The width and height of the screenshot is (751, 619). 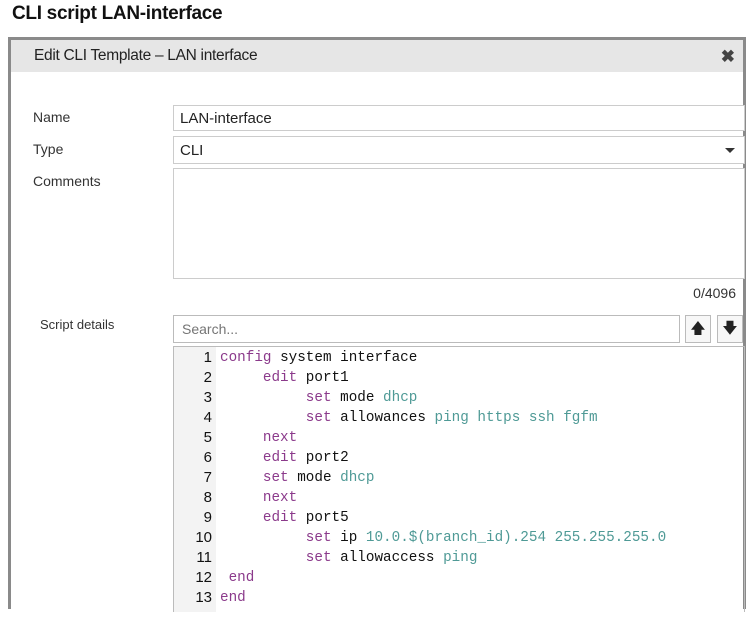 I want to click on code-line: 1 config system interface, so click(x=459, y=358).